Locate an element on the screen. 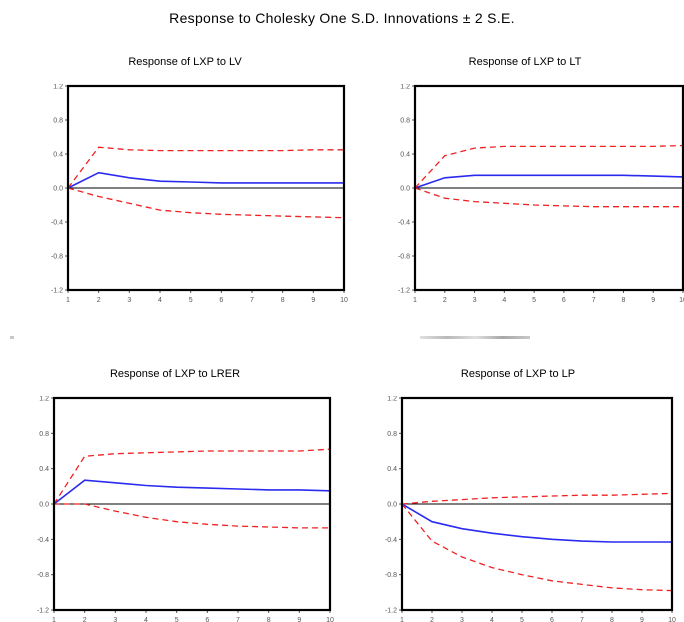  panel-title: Response of LXP to LP is located at coordinates (518, 374).